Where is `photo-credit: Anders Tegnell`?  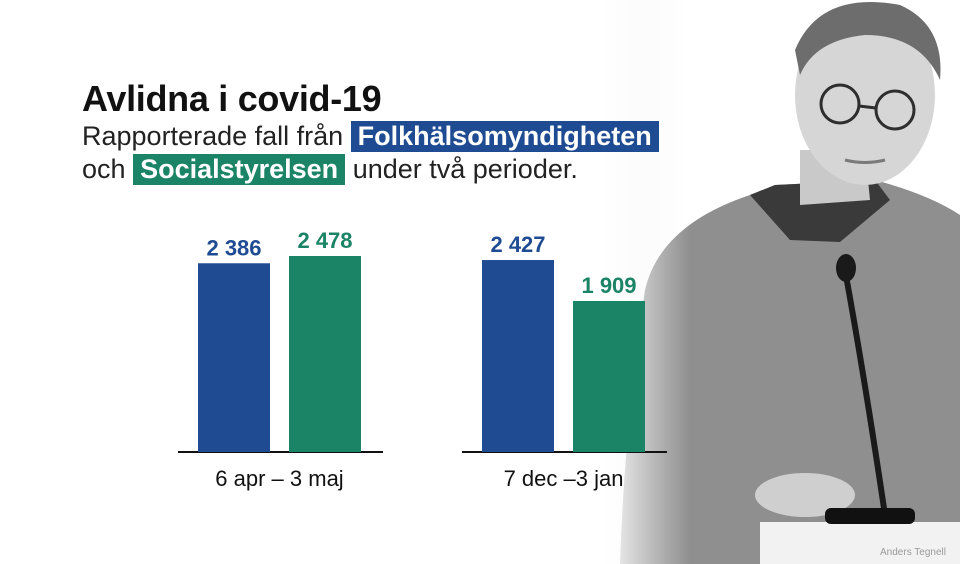
photo-credit: Anders Tegnell is located at coordinates (913, 552).